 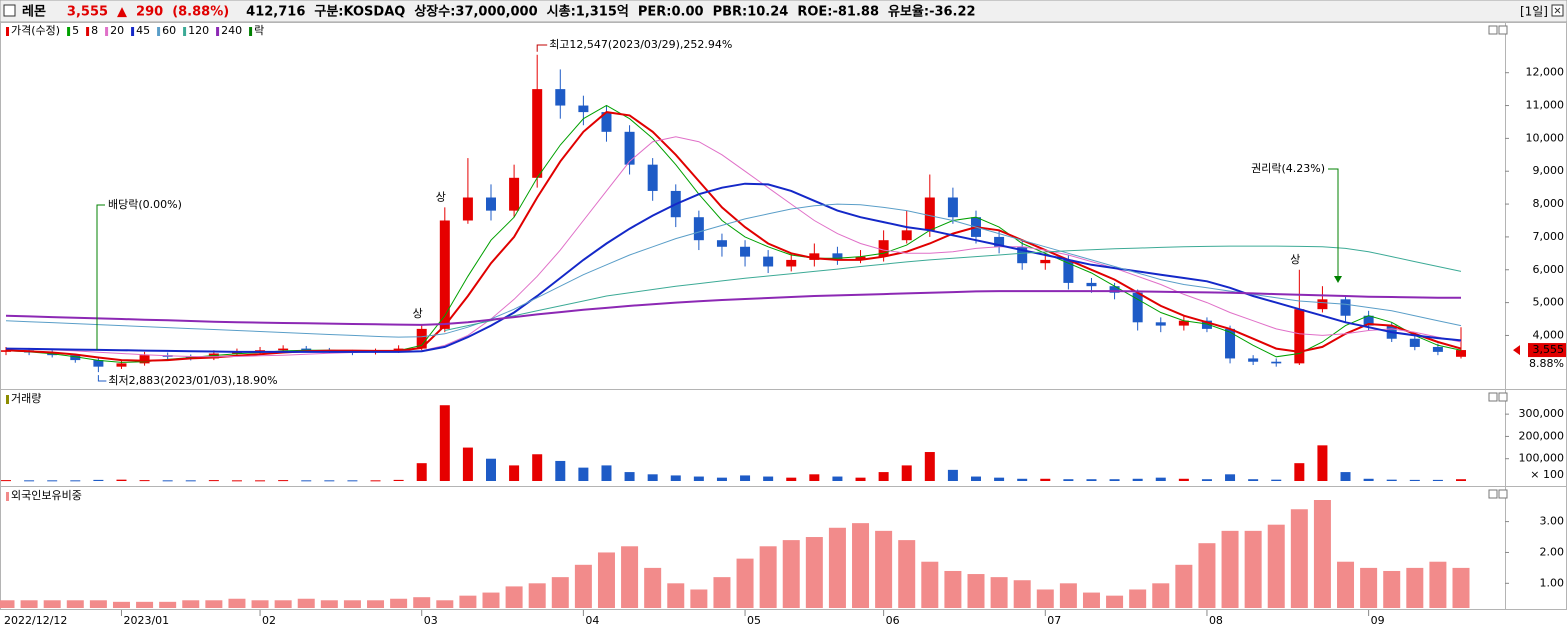 What do you see at coordinates (9, 10) in the screenshot?
I see `checkbox` at bounding box center [9, 10].